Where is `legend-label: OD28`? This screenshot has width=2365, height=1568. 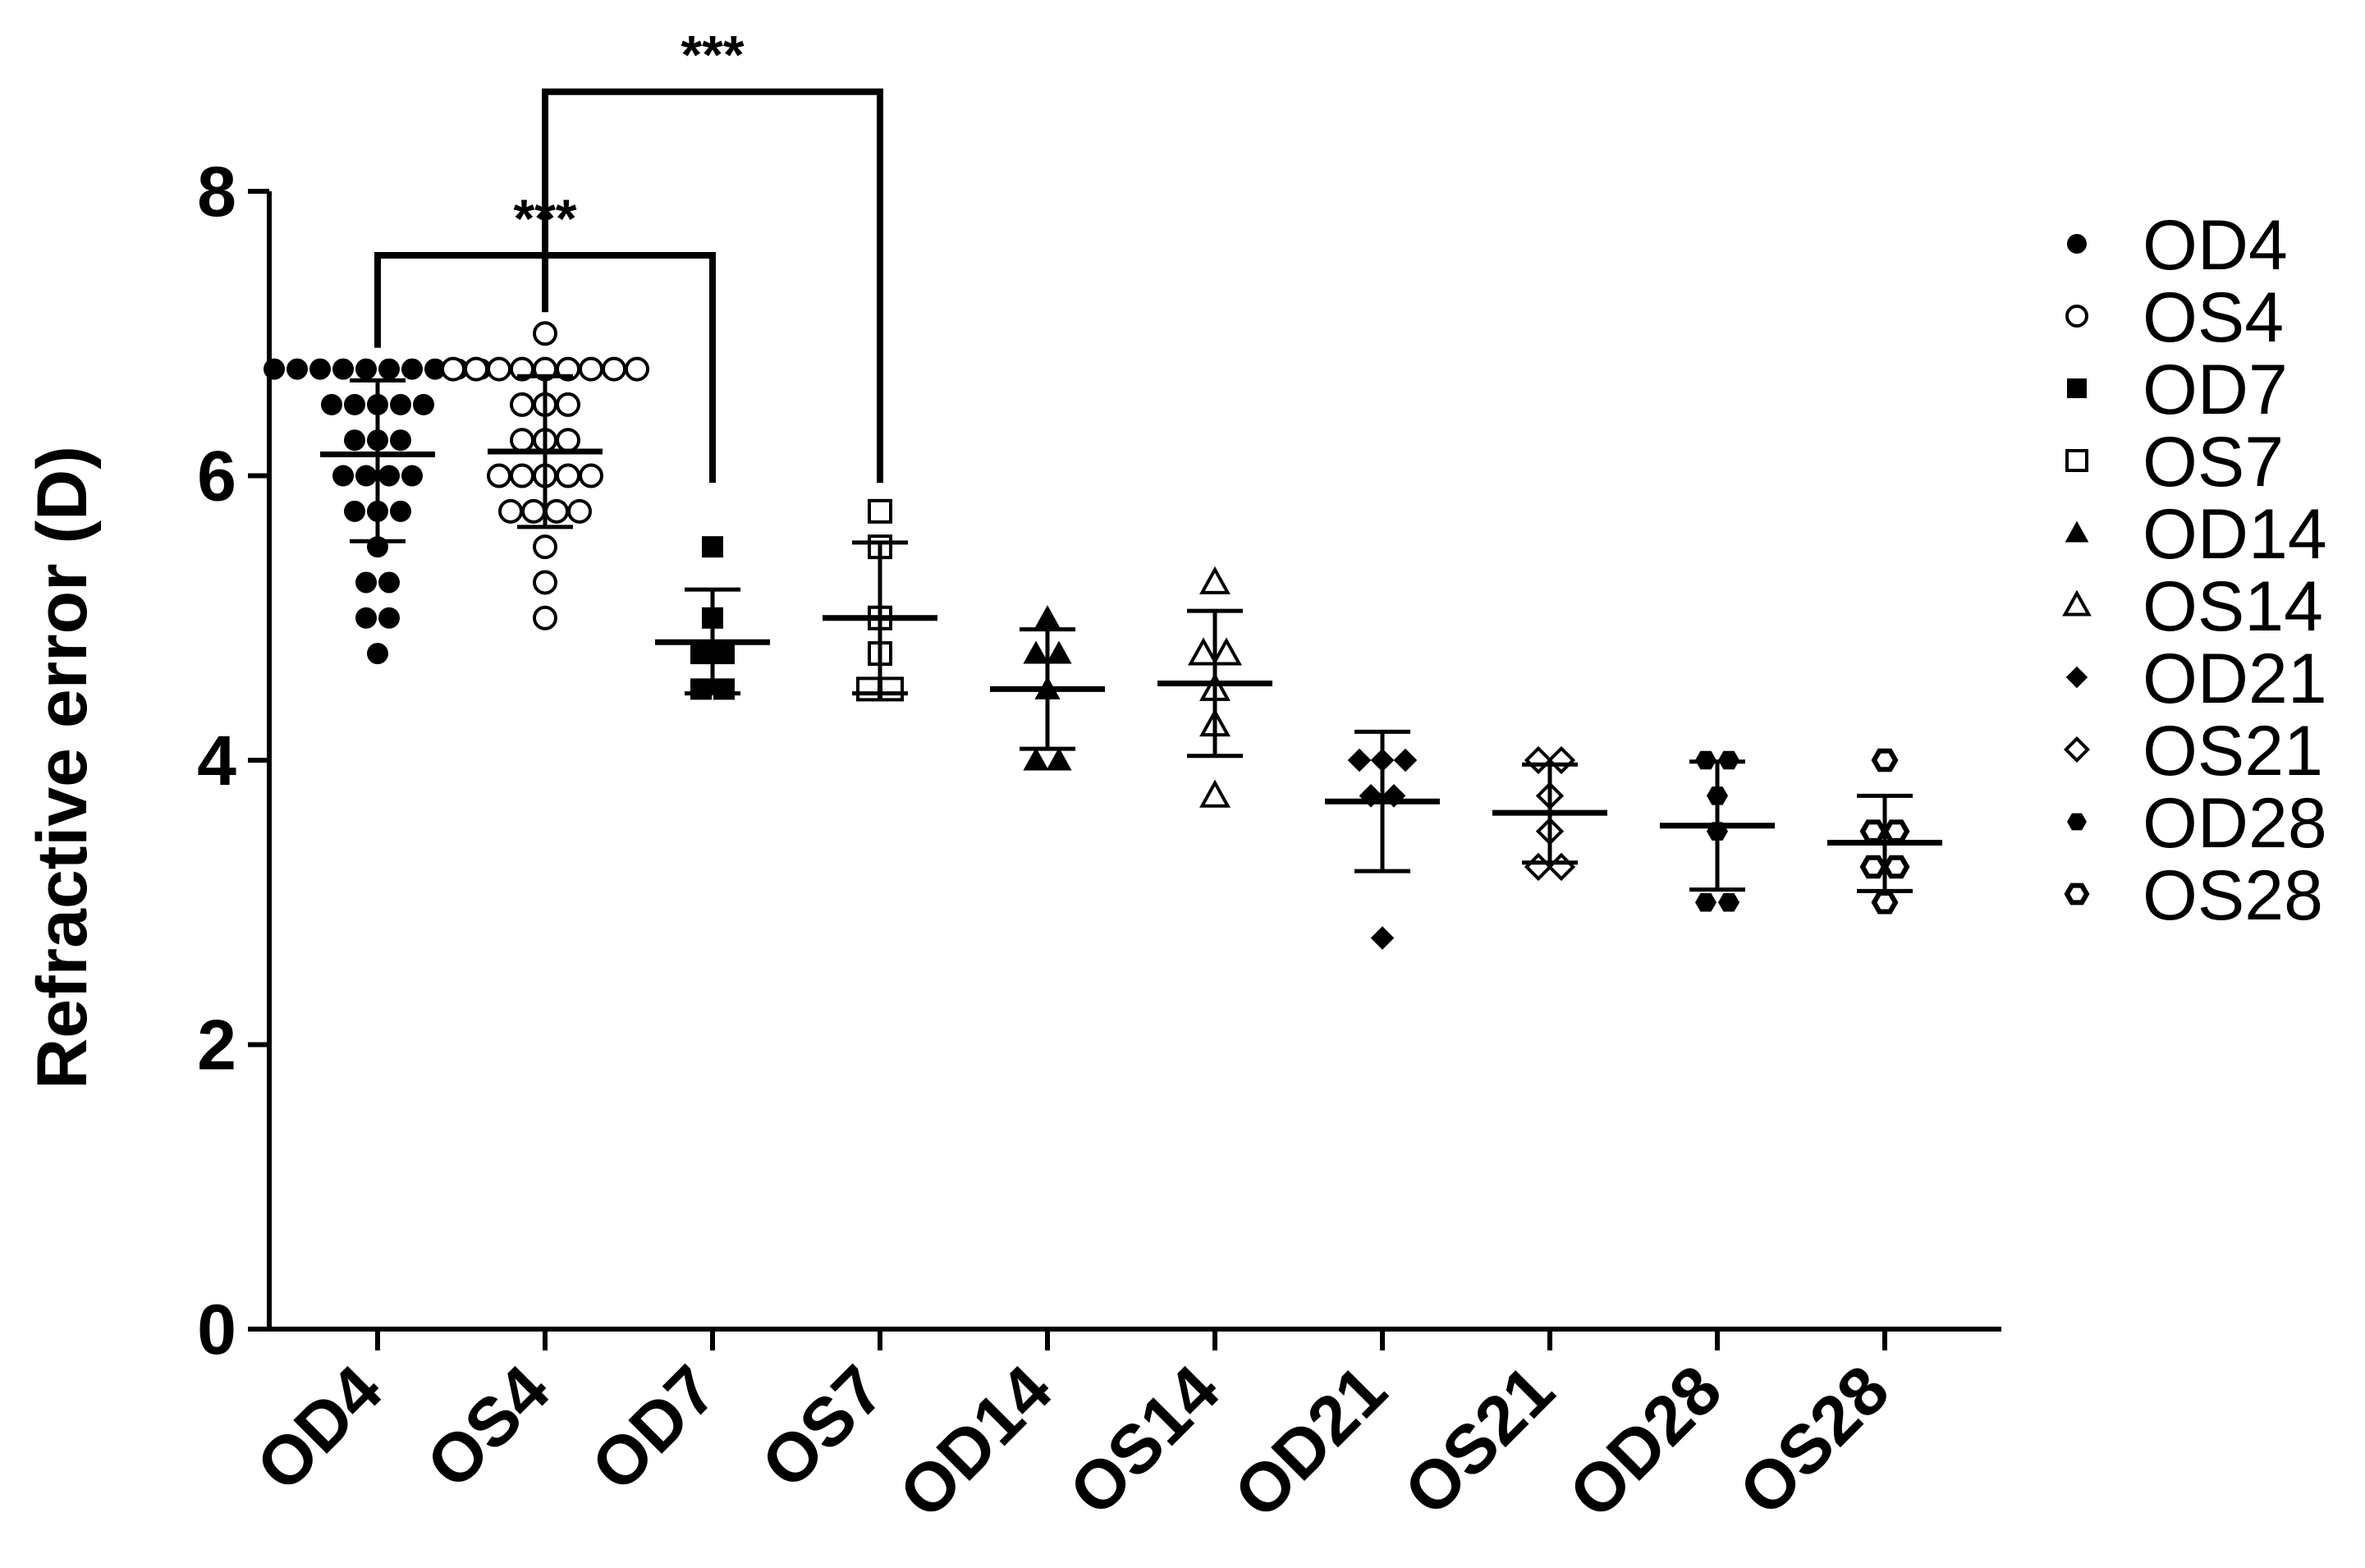 legend-label: OD28 is located at coordinates (2235, 823).